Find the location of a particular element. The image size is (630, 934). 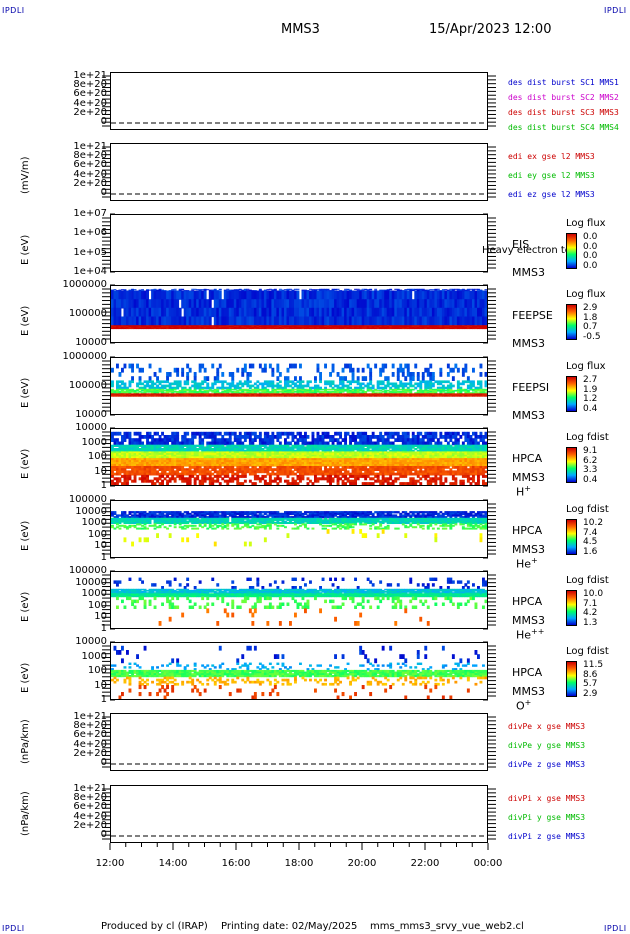

y-tick-label: 1e+21 is located at coordinates (90, 146).